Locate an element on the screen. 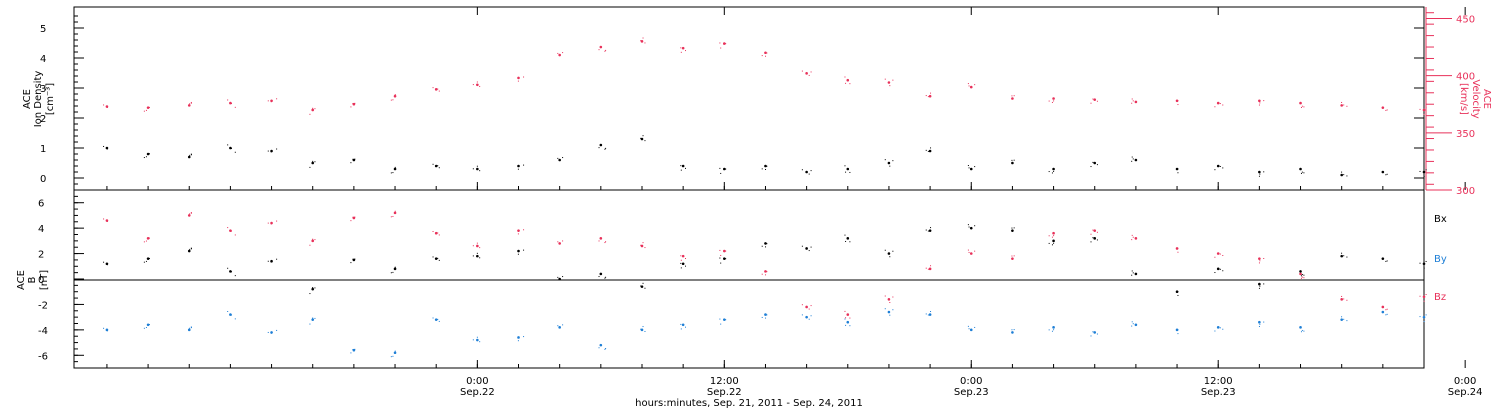 This screenshot has width=1500, height=410. bx-point is located at coordinates (765, 243).